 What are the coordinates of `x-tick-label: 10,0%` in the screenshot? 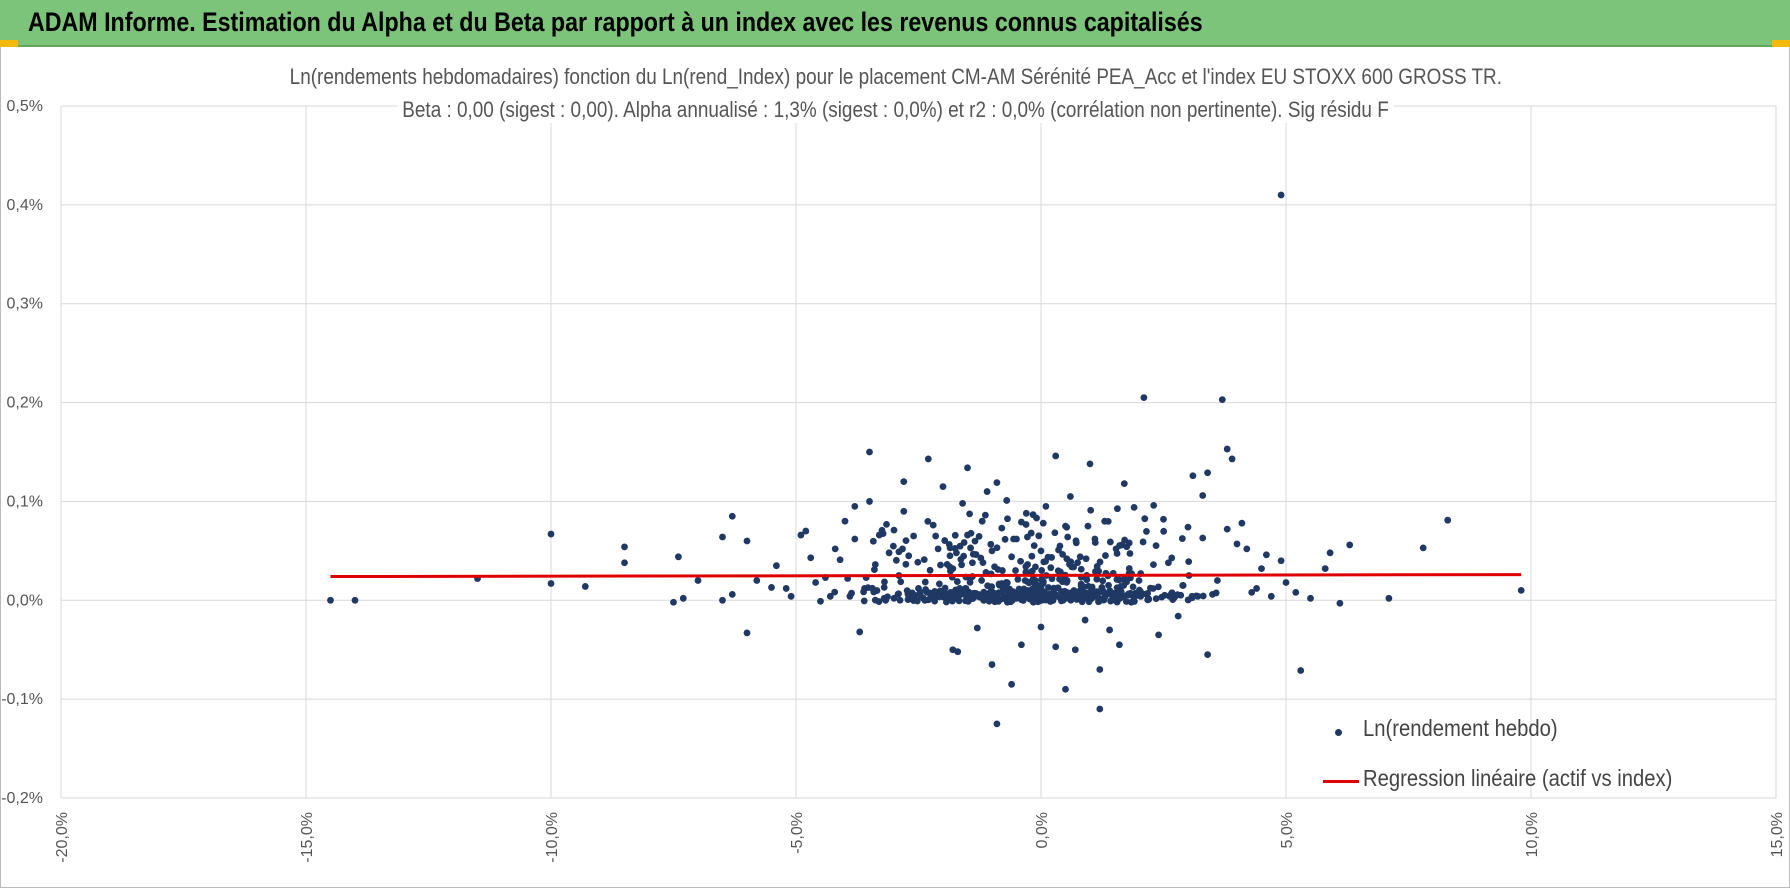 It's located at (1532, 834).